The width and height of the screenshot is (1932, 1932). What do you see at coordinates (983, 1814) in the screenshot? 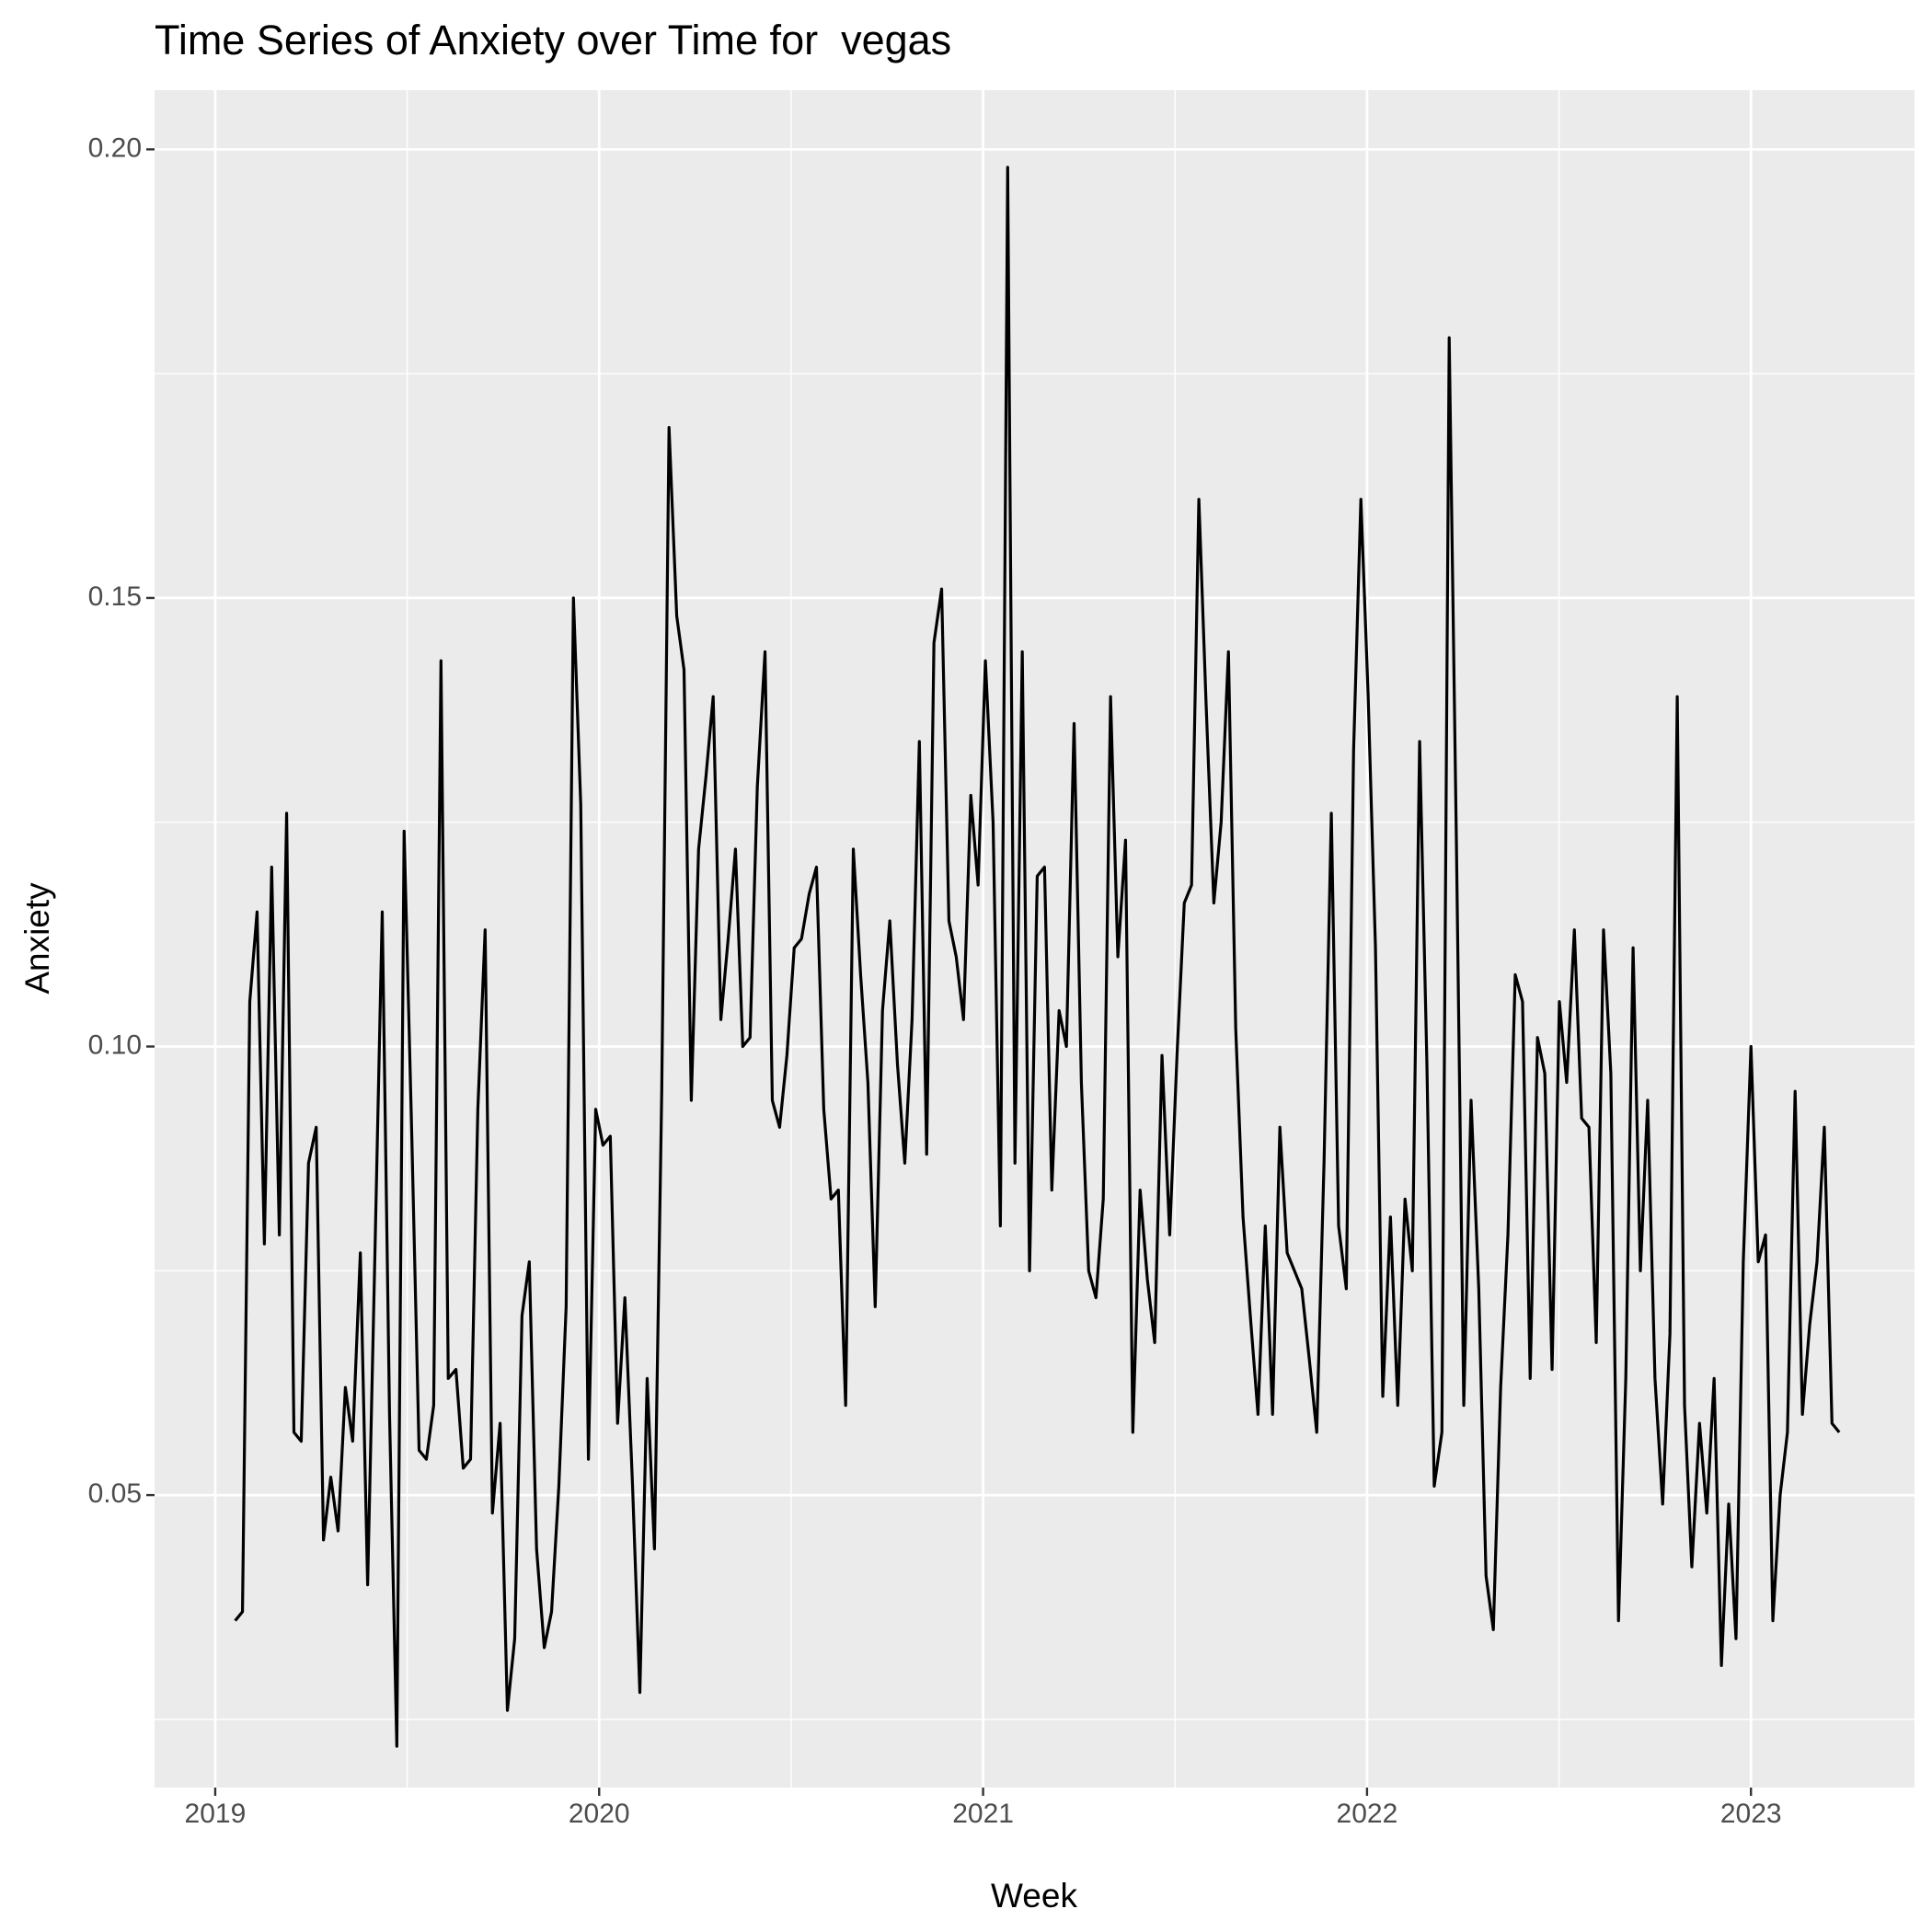
I see `x-tick-label: 2021` at bounding box center [983, 1814].